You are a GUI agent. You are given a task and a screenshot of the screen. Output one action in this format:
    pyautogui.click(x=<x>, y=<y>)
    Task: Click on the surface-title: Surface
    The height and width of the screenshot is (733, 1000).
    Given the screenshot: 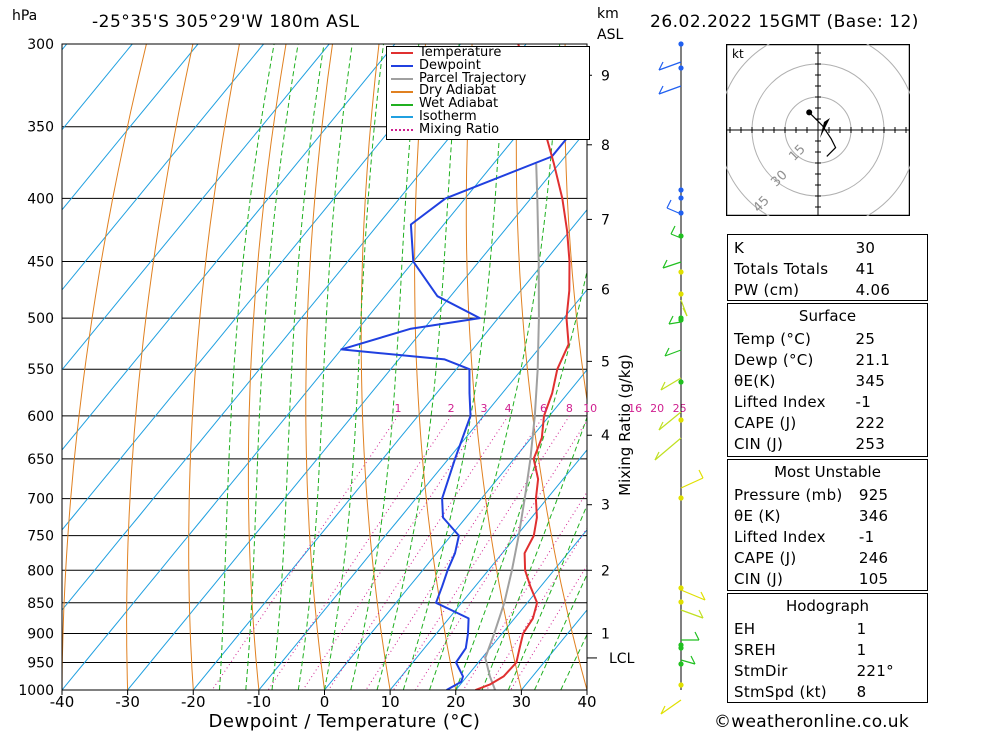 What is the action you would take?
    pyautogui.click(x=827, y=316)
    